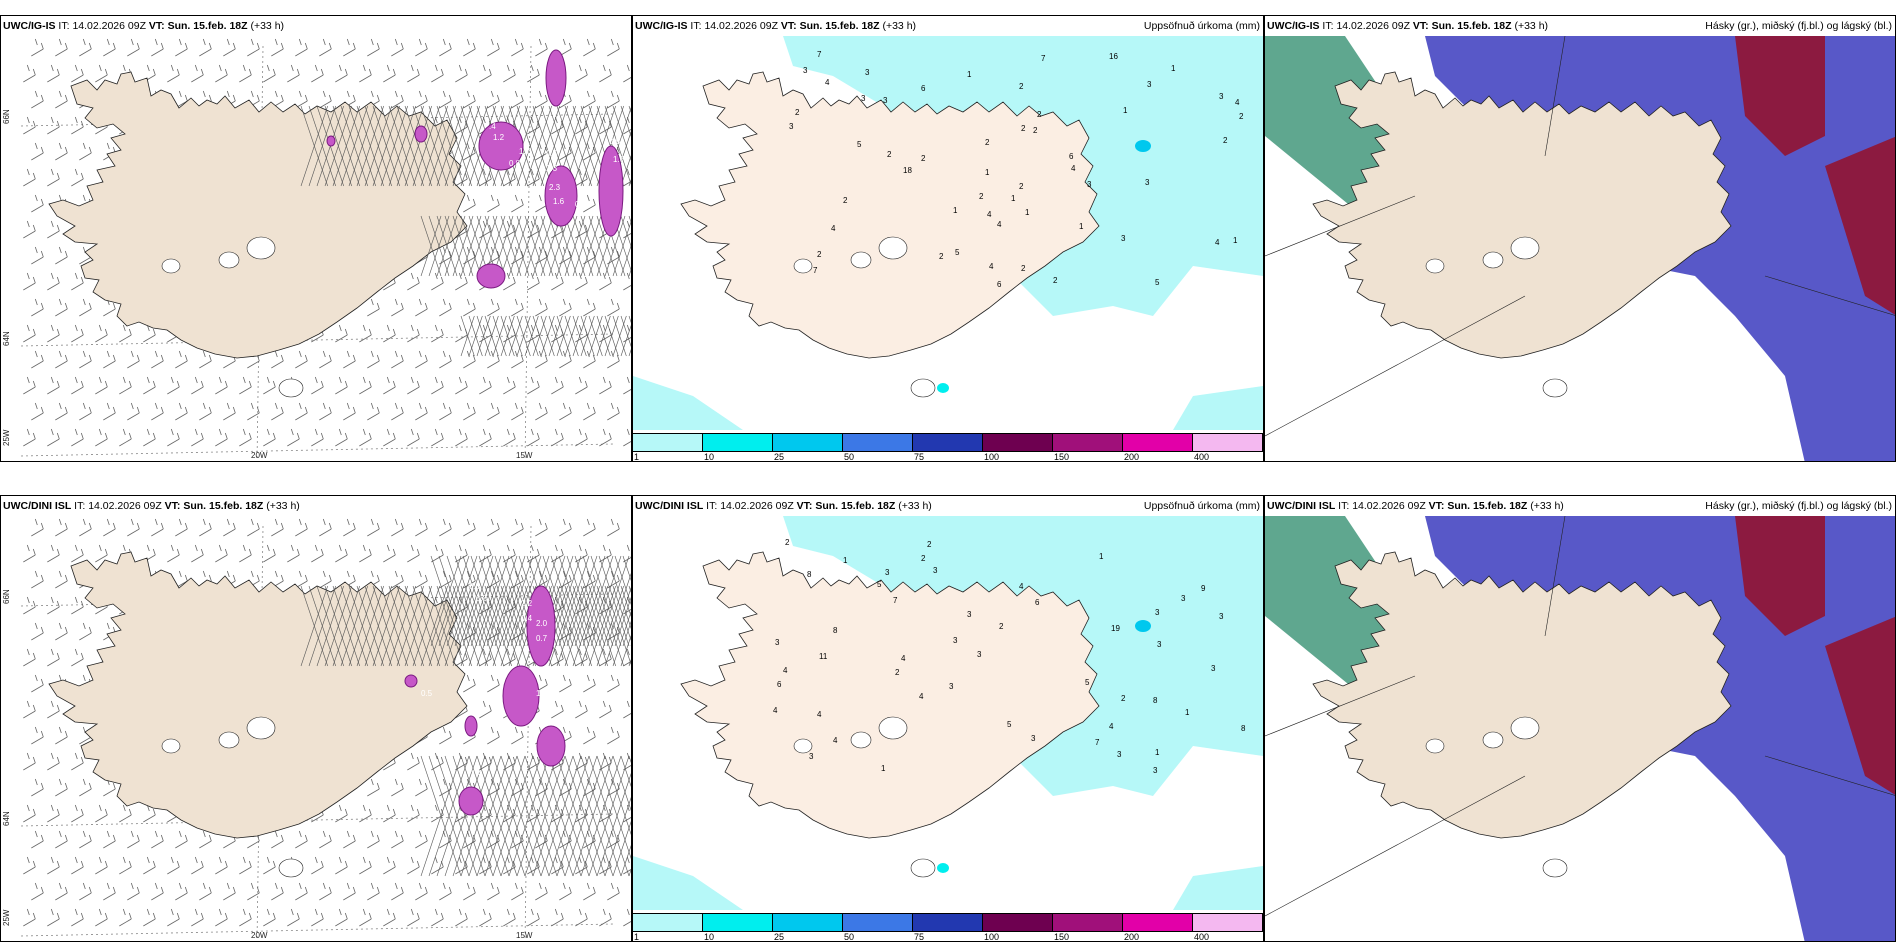 This screenshot has height=950, width=1900. What do you see at coordinates (1243, 728) in the screenshot?
I see `precip-value: 8` at bounding box center [1243, 728].